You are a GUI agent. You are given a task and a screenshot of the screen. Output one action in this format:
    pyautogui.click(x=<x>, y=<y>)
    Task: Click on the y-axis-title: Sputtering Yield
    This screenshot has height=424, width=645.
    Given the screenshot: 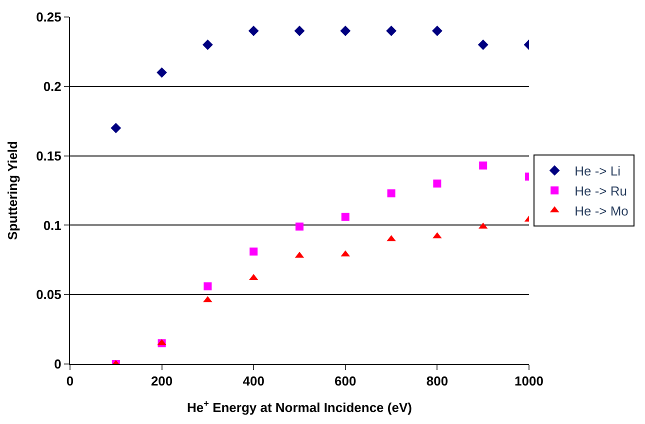 What is the action you would take?
    pyautogui.click(x=12, y=190)
    